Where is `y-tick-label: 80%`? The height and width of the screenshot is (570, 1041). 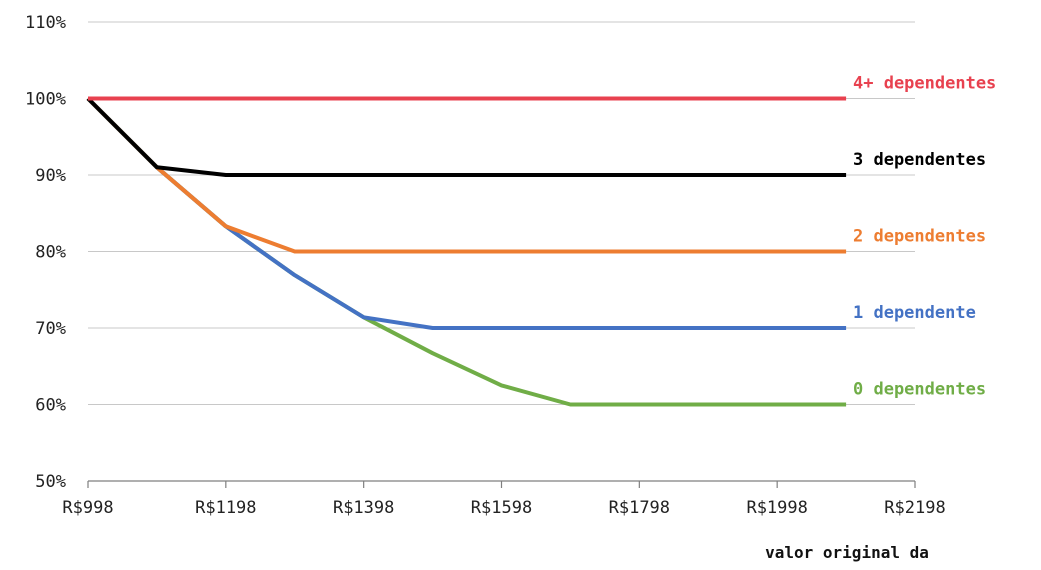
y-tick-label: 80% is located at coordinates (50, 253).